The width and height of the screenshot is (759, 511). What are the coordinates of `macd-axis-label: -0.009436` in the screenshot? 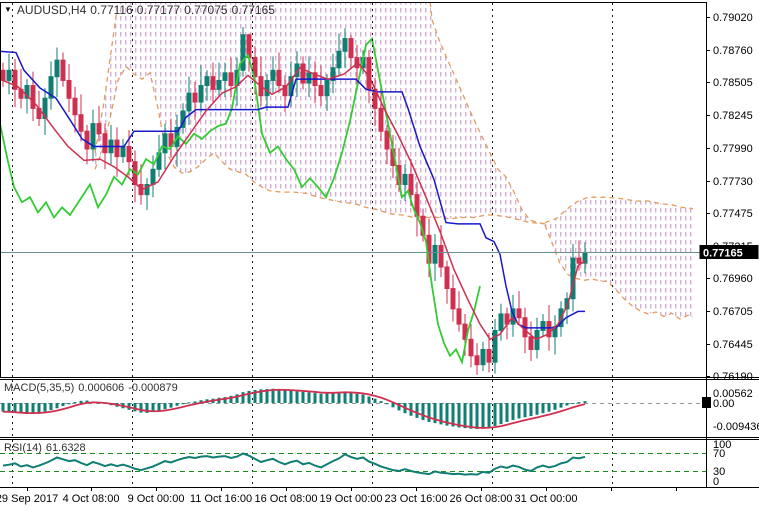 It's located at (736, 427).